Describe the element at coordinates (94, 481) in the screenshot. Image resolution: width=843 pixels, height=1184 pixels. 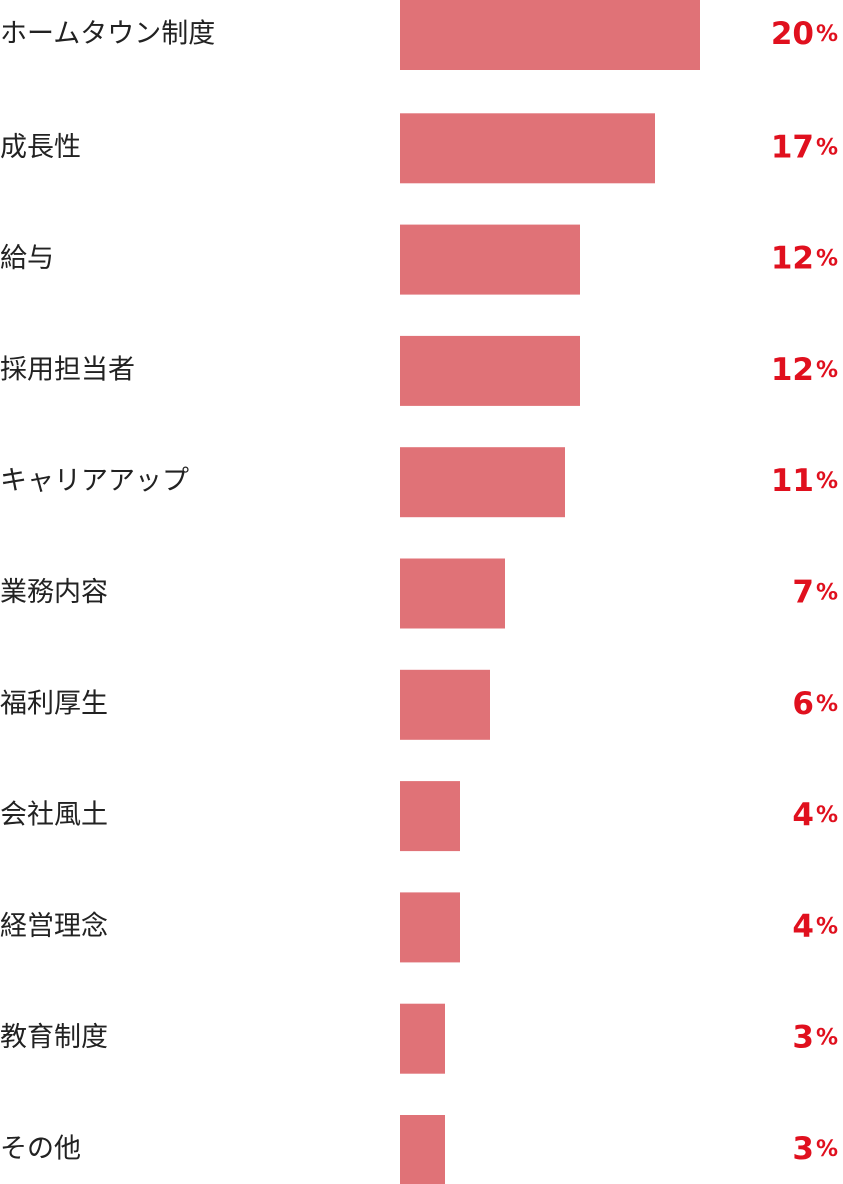
I see `category-label: キャリアアップ` at that location.